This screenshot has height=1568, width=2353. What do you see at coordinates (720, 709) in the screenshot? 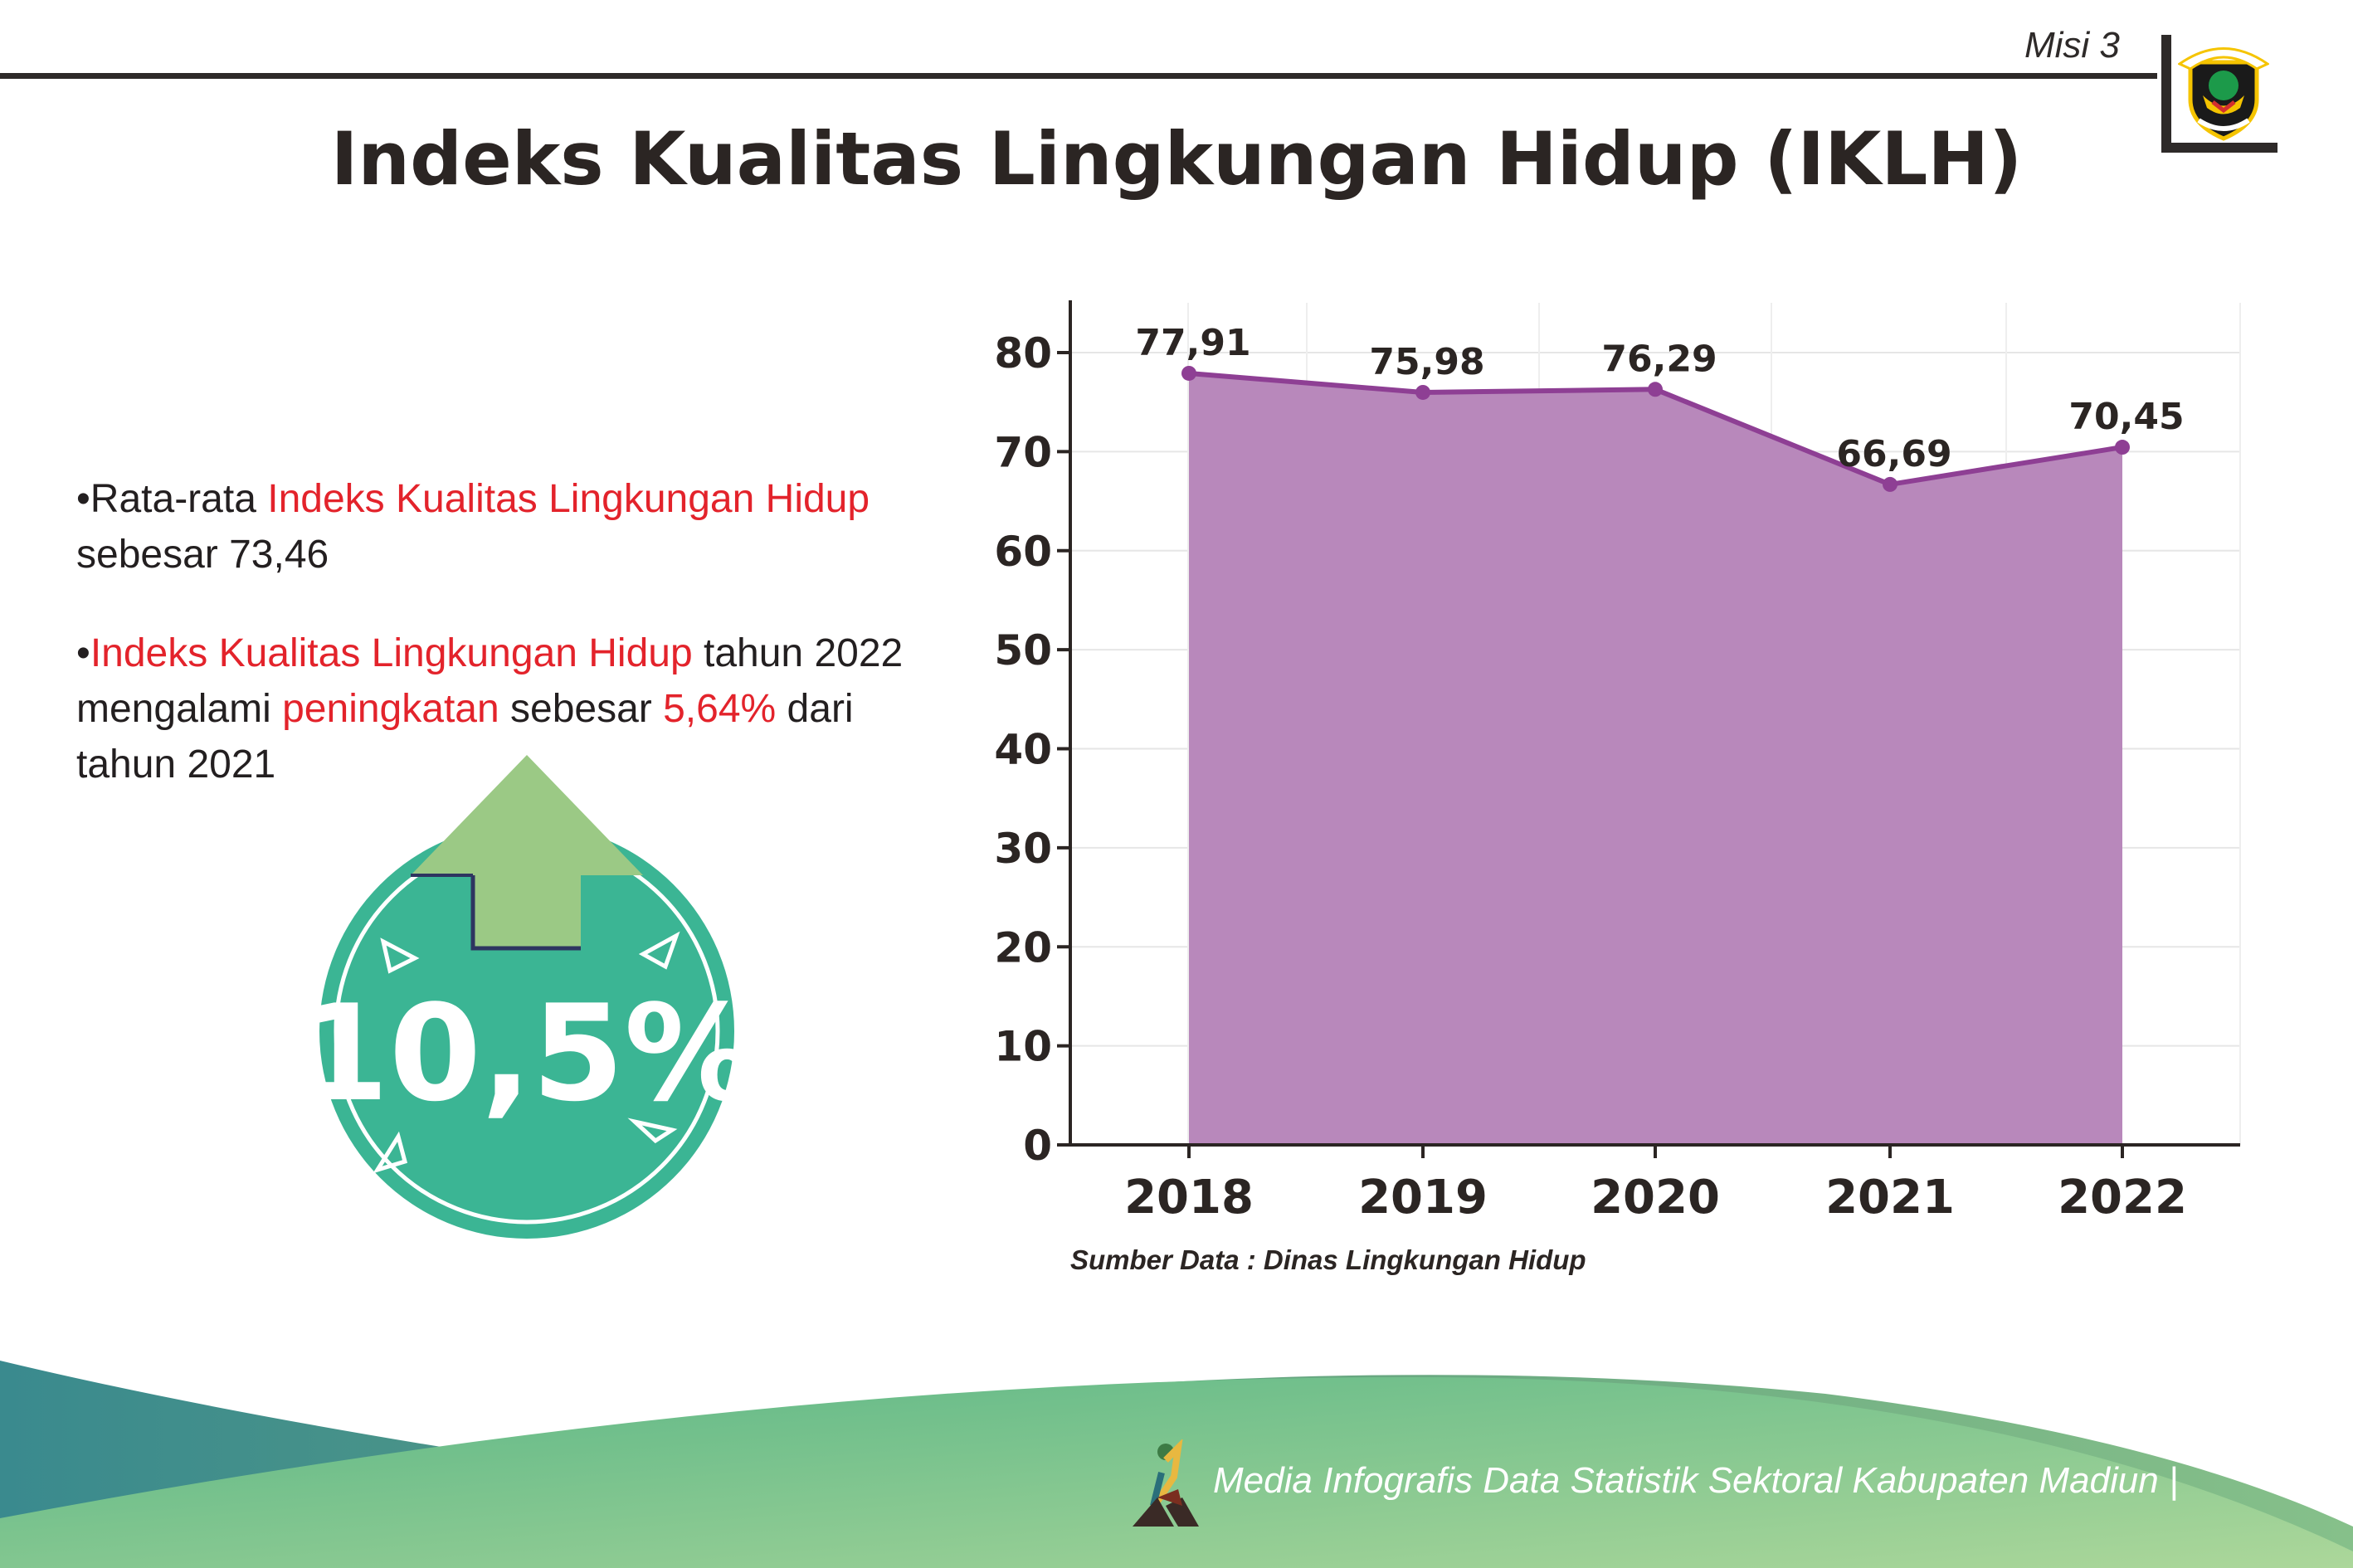
I see `highlight-text: 5,64%` at bounding box center [720, 709].